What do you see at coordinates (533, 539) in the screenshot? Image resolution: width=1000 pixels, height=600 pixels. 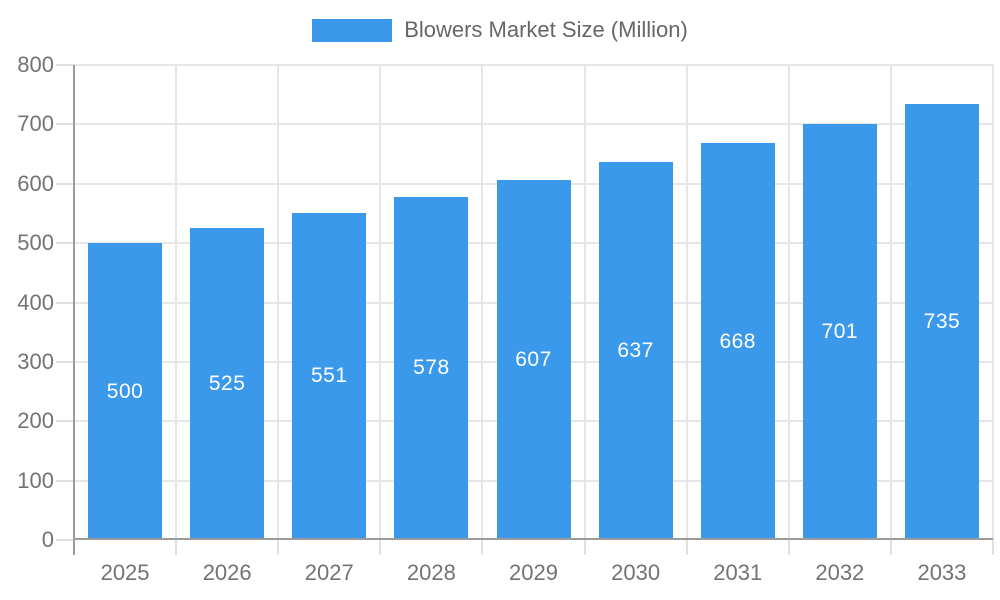 I see `x-axis-line` at bounding box center [533, 539].